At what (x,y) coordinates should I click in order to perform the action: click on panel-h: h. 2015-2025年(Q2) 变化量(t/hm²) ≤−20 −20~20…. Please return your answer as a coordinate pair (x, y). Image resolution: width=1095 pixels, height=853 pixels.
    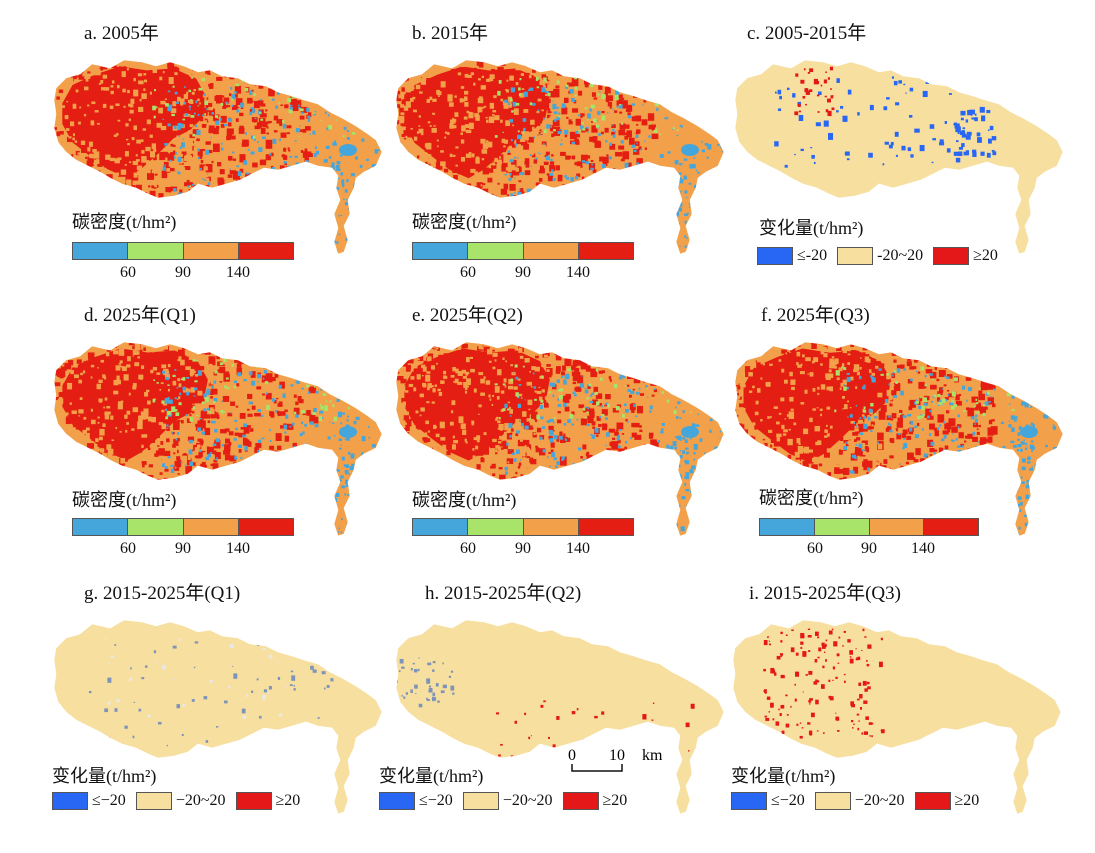
    Looking at the image, I should click on (552, 715).